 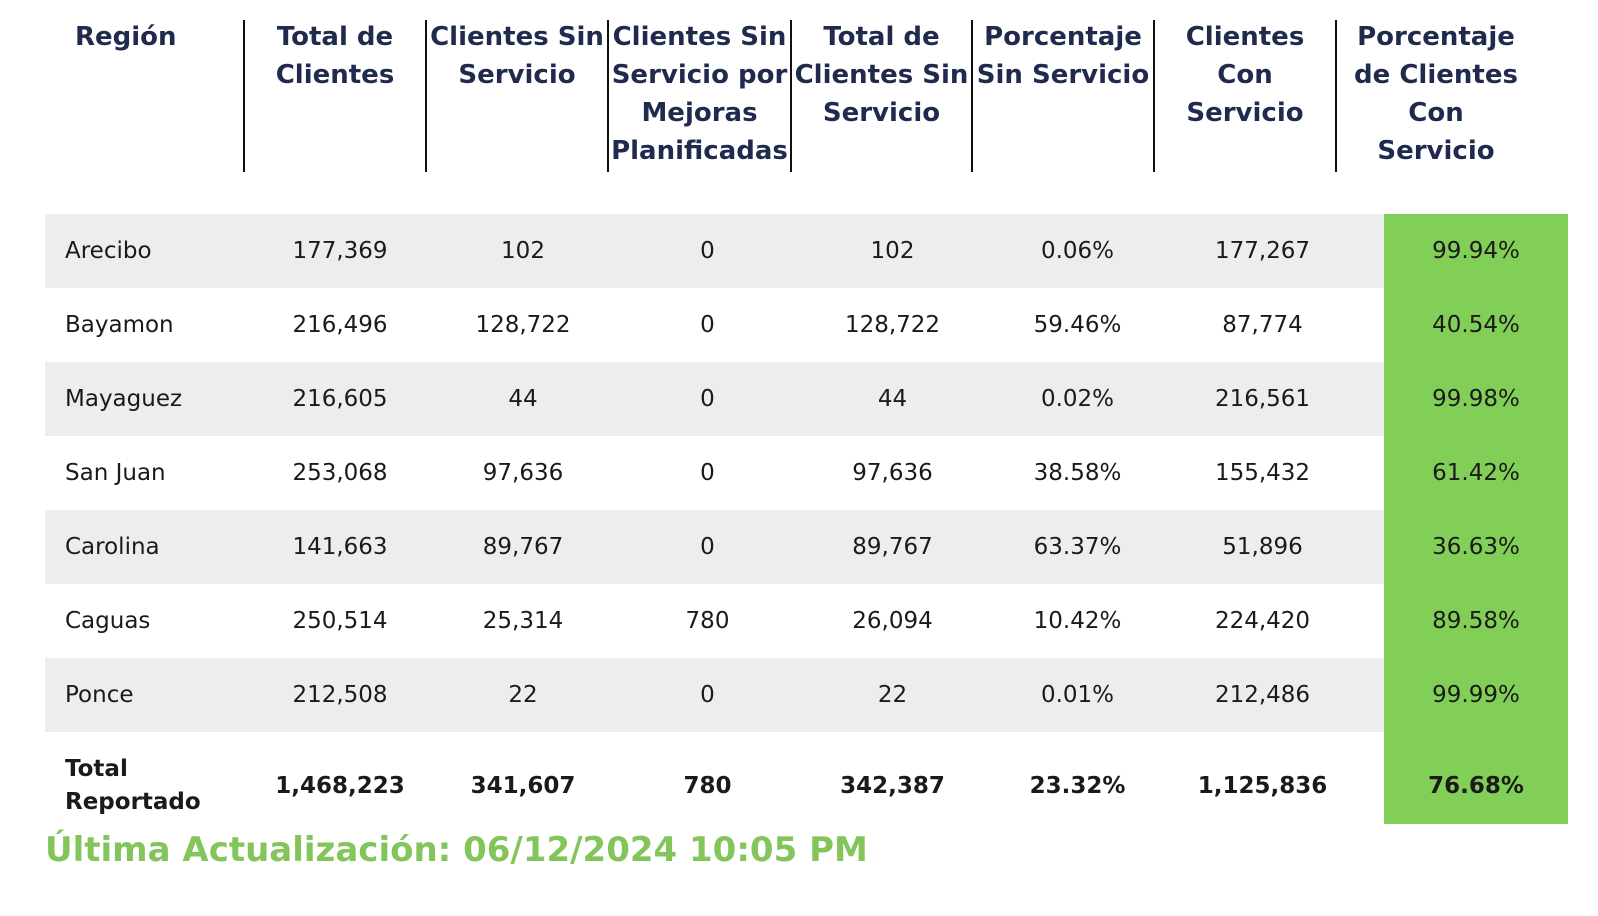 I want to click on cell-region: Bayamon, so click(x=119, y=325).